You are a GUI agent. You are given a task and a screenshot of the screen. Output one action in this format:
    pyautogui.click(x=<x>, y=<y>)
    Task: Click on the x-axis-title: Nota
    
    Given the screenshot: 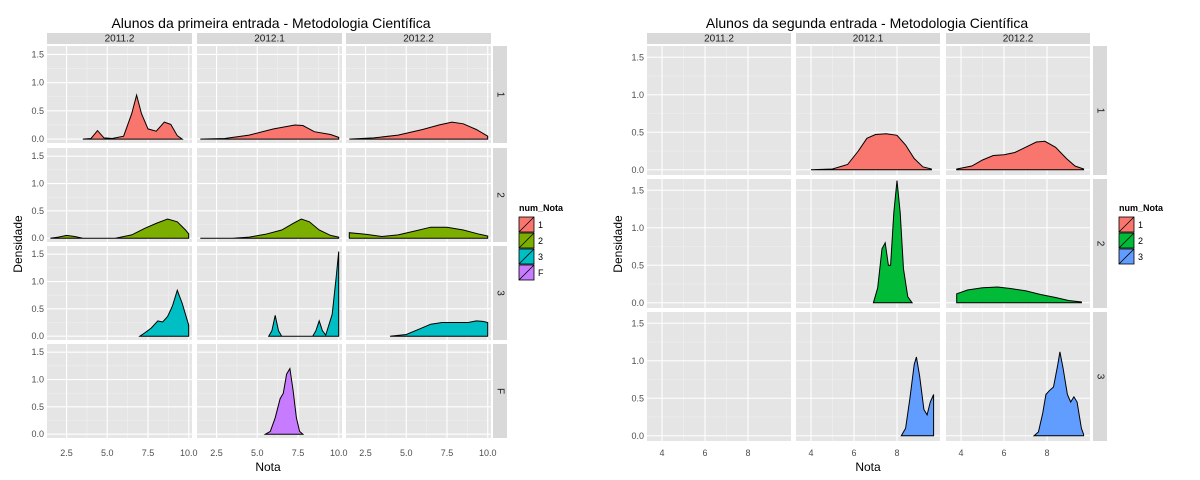 What is the action you would take?
    pyautogui.click(x=268, y=467)
    